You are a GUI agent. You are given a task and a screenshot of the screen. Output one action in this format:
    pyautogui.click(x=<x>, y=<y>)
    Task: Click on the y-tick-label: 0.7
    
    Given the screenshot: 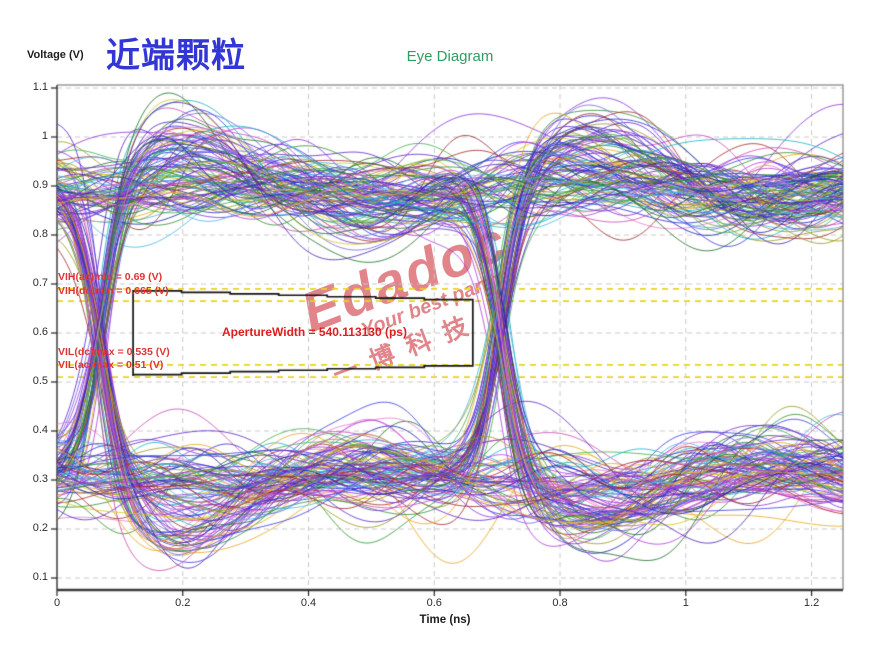 What is the action you would take?
    pyautogui.click(x=40, y=283)
    